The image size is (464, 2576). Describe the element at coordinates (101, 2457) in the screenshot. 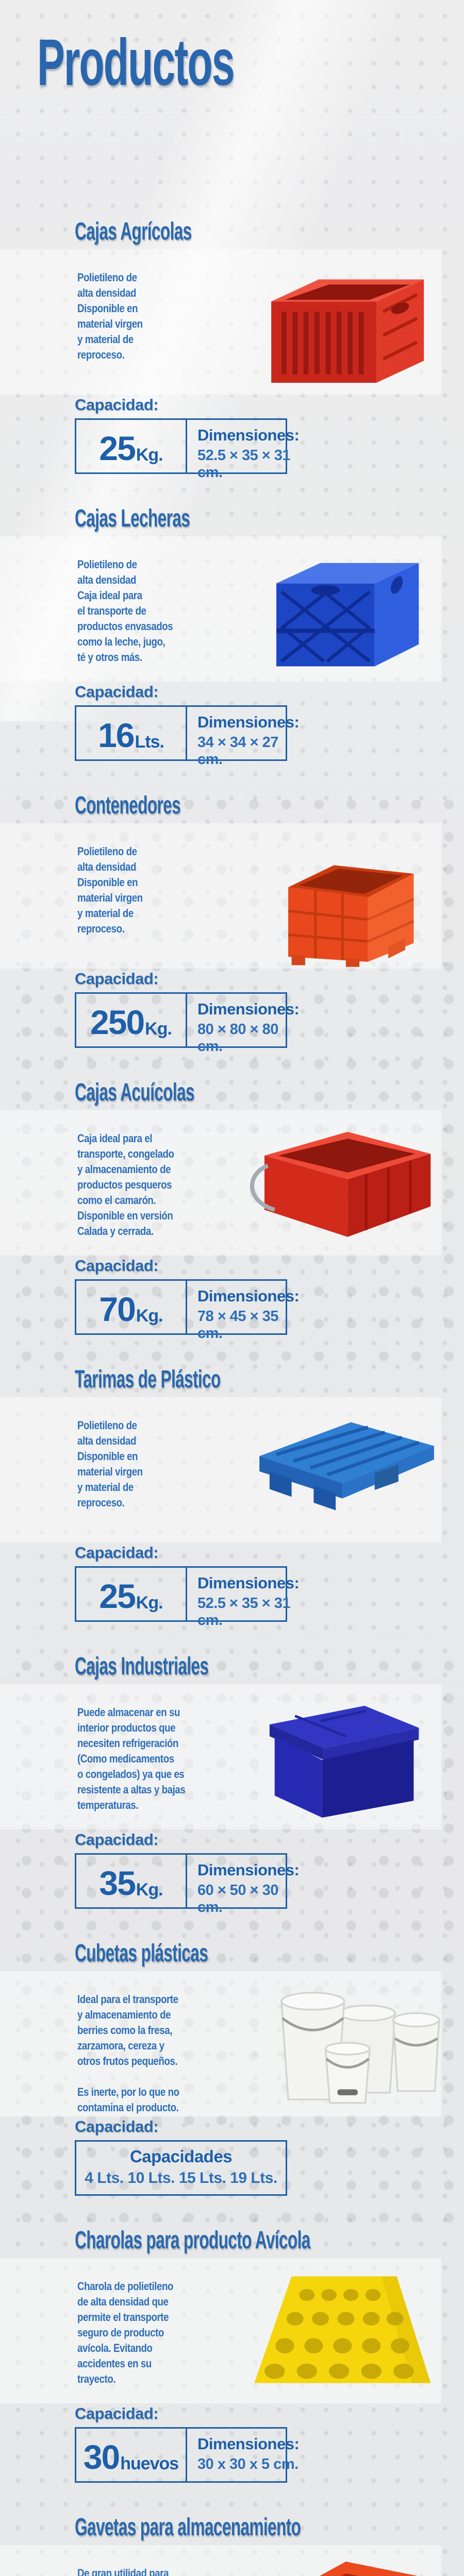

I see `capacity-value: 30` at that location.